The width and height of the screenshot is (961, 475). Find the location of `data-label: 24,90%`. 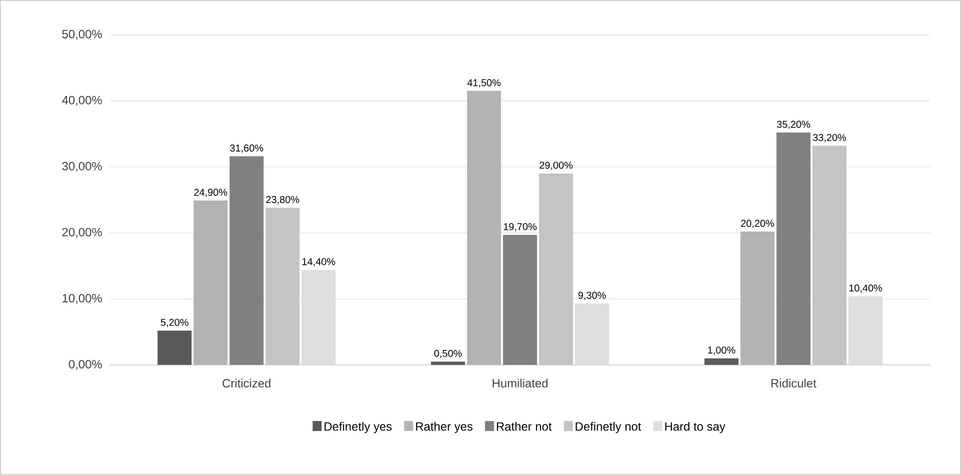

data-label: 24,90% is located at coordinates (211, 193).